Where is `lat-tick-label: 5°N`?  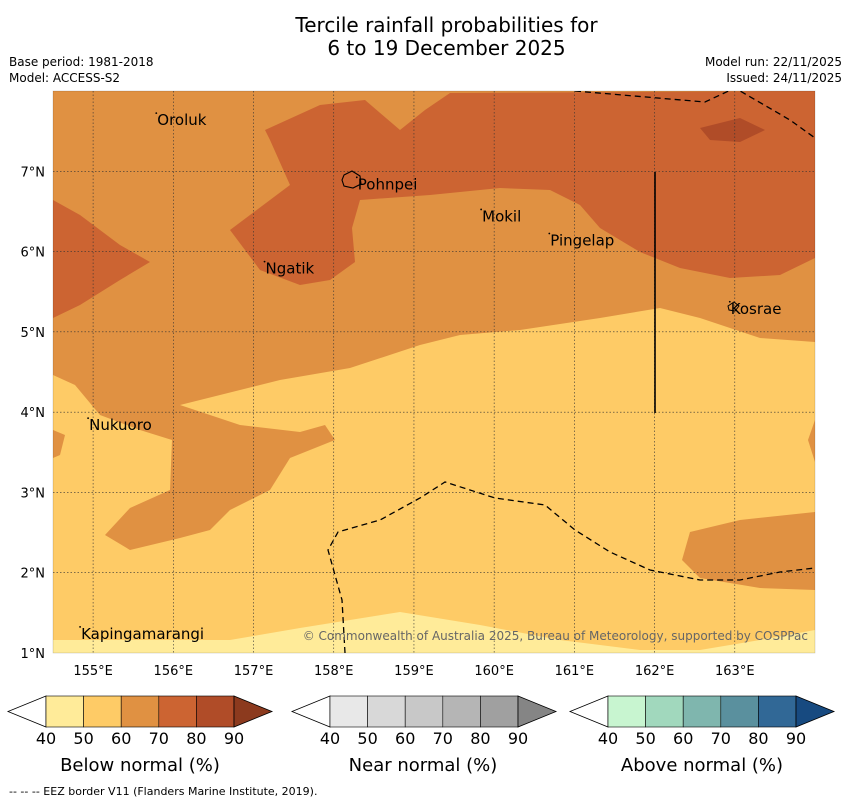 lat-tick-label: 5°N is located at coordinates (33, 333).